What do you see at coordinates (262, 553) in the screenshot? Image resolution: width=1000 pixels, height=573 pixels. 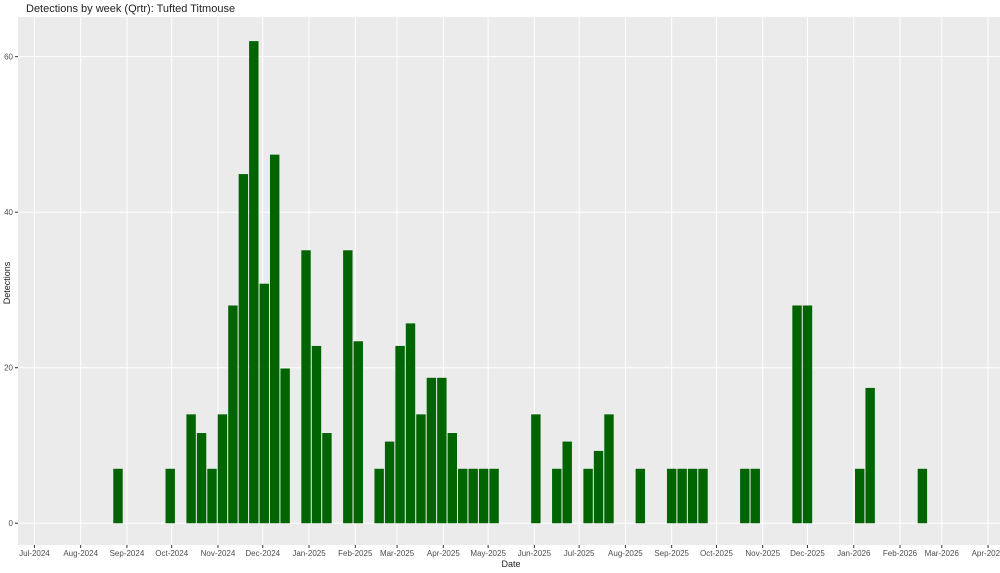 I see `x-tick-label: Dec-2024` at bounding box center [262, 553].